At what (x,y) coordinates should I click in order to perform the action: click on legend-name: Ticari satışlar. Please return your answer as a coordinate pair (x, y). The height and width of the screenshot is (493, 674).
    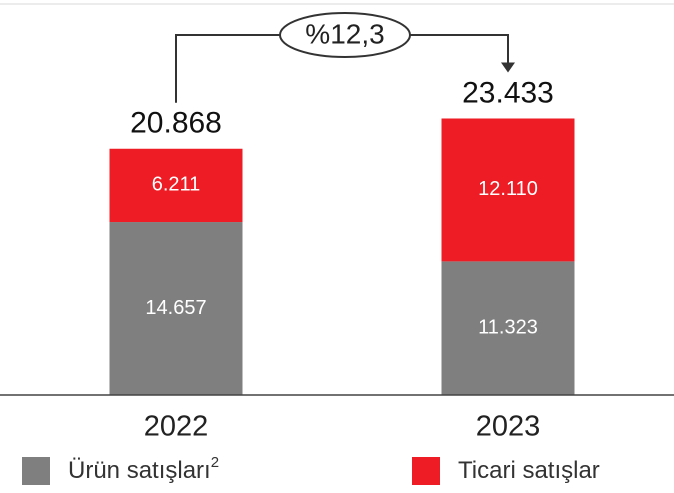
    Looking at the image, I should click on (529, 470).